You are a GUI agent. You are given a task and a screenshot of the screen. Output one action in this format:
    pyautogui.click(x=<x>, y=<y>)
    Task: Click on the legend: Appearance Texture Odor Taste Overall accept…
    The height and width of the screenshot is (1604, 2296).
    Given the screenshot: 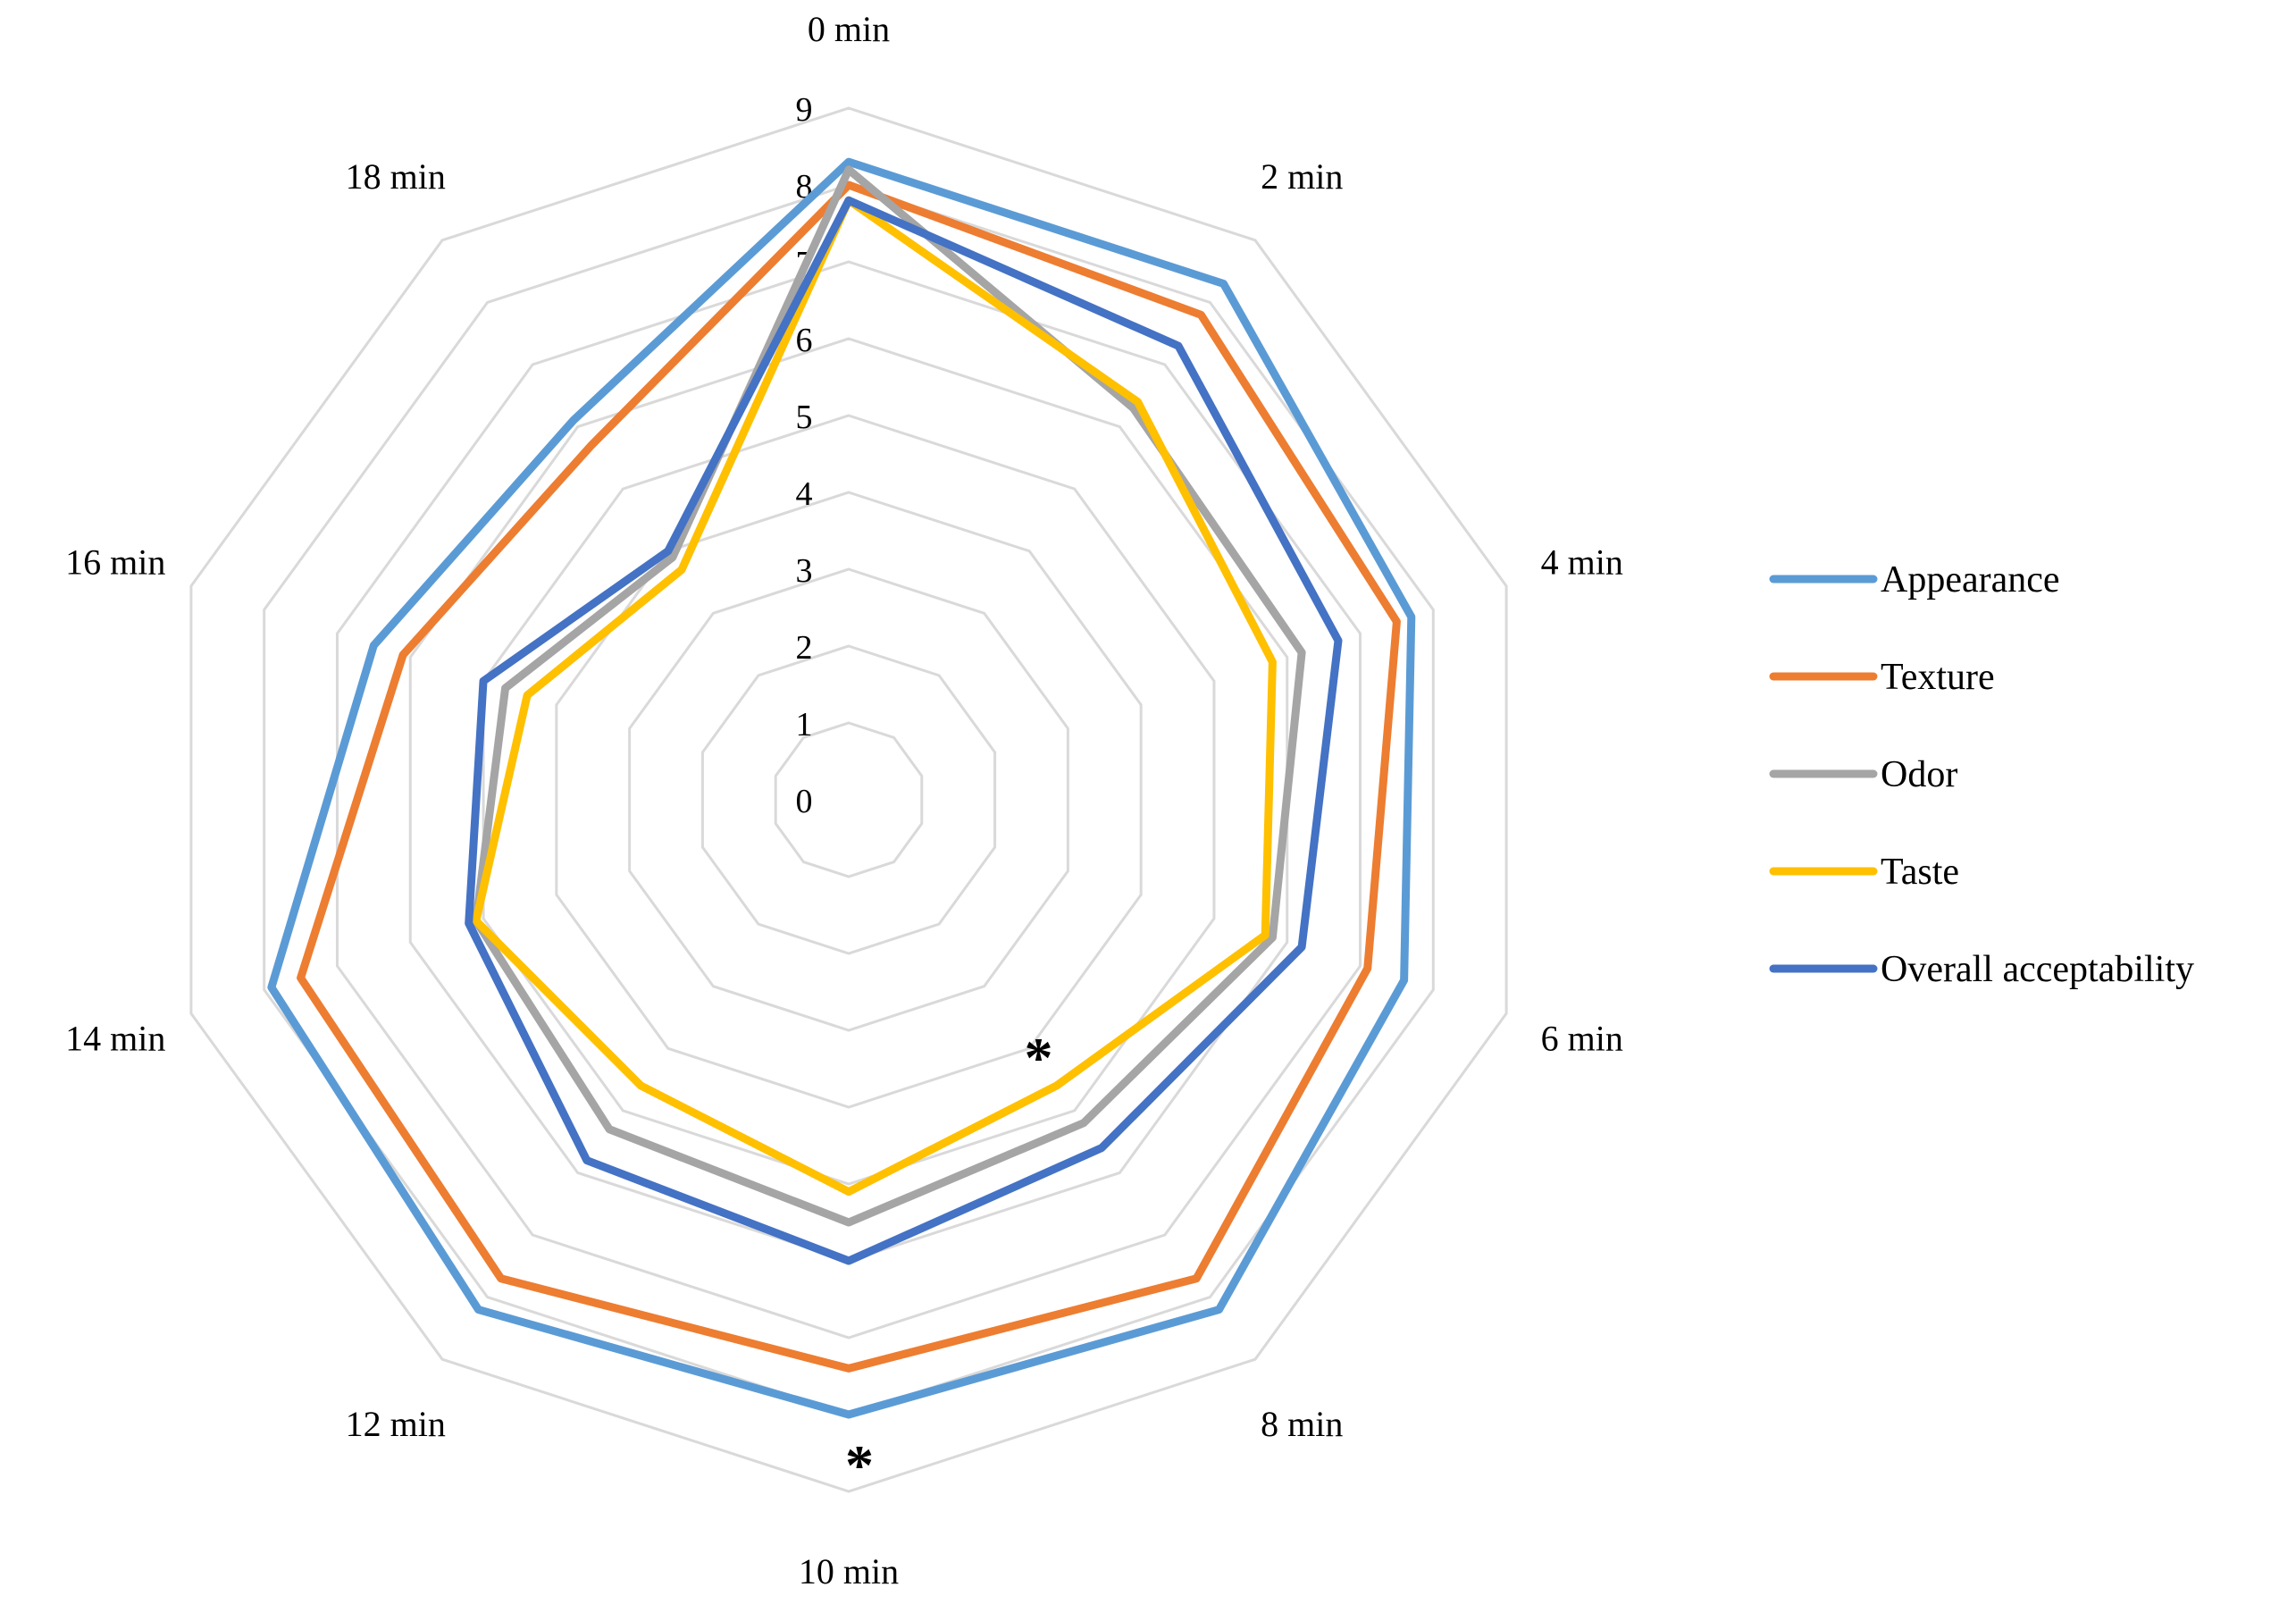 What is the action you would take?
    pyautogui.click(x=1982, y=775)
    